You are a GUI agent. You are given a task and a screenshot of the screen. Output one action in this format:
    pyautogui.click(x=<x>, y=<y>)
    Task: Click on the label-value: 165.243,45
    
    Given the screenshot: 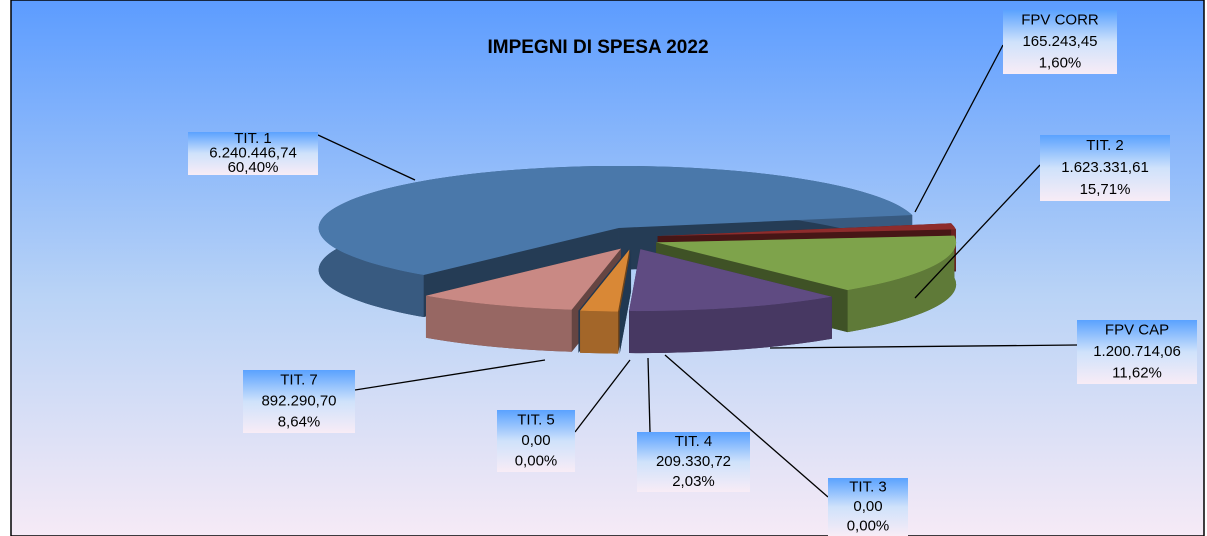 What is the action you would take?
    pyautogui.click(x=1059, y=41)
    